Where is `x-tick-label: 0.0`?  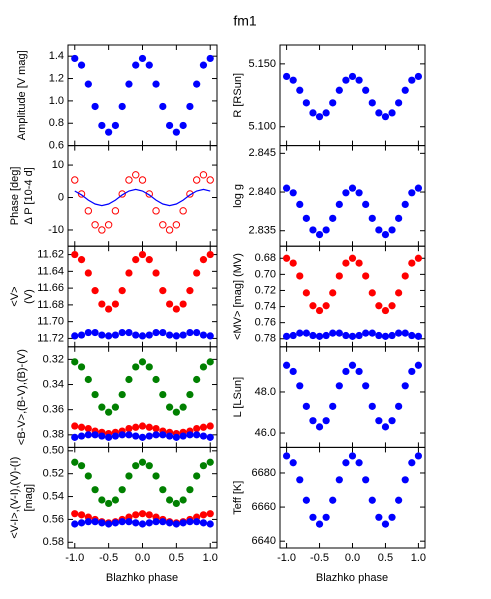 x-tick-label: 0.0 is located at coordinates (352, 558).